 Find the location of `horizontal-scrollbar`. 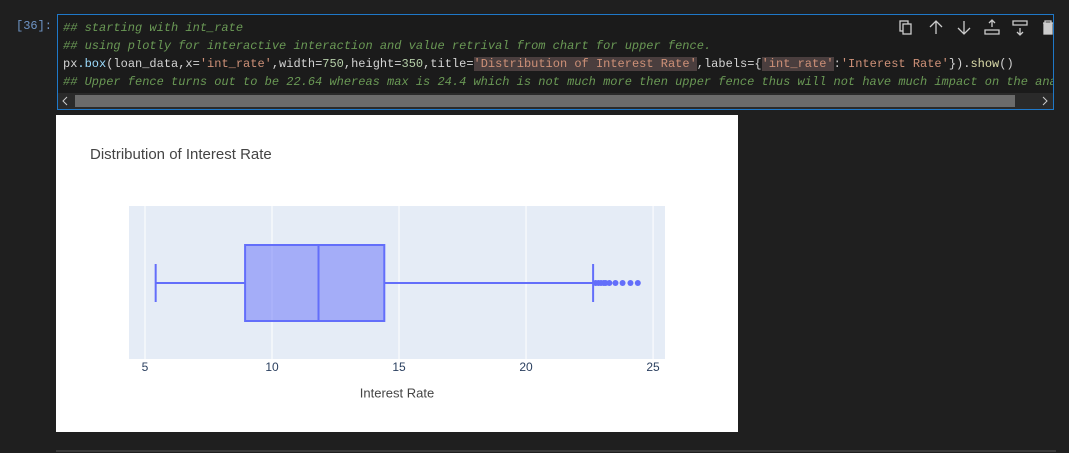

horizontal-scrollbar is located at coordinates (555, 101).